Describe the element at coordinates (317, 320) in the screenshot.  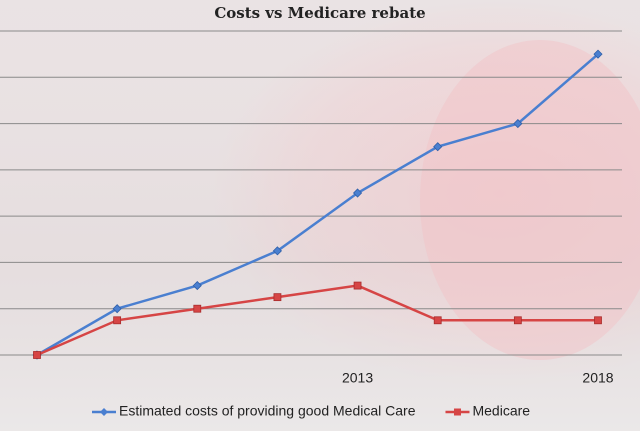
I see `series-line` at that location.